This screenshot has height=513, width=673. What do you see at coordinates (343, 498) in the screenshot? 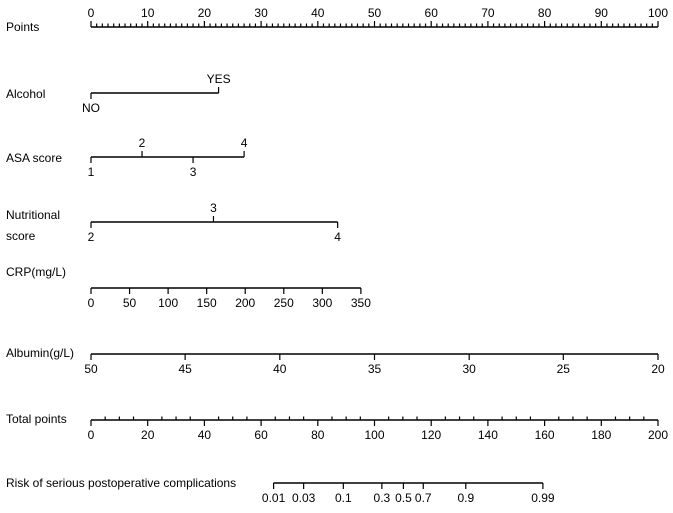
I see `tick-label-risk: 0.1` at bounding box center [343, 498].